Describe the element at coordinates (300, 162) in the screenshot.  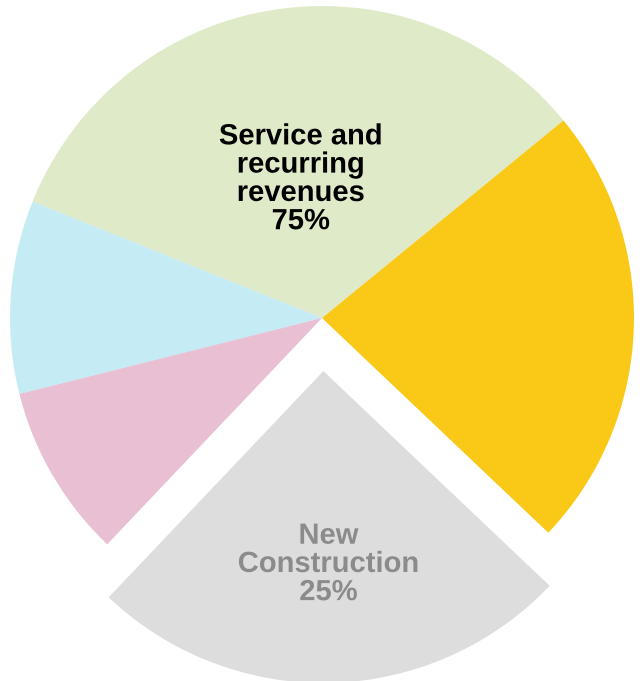
I see `slice-label: Service and recurring revenues` at that location.